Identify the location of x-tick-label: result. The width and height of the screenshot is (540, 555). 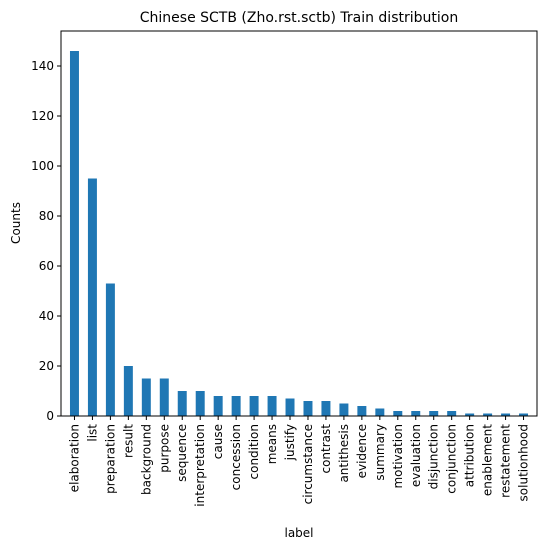
(128, 441).